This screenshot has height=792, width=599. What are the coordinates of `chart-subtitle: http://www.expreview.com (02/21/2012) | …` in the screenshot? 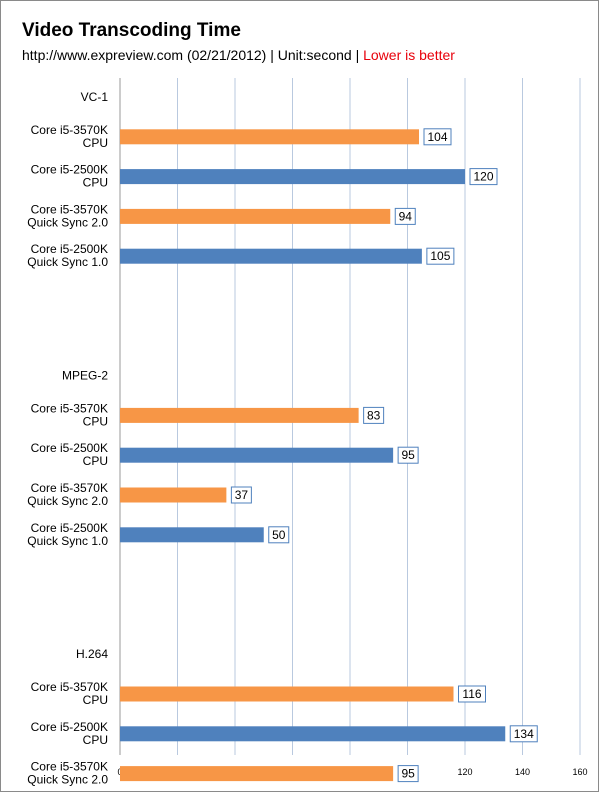 It's located at (238, 55).